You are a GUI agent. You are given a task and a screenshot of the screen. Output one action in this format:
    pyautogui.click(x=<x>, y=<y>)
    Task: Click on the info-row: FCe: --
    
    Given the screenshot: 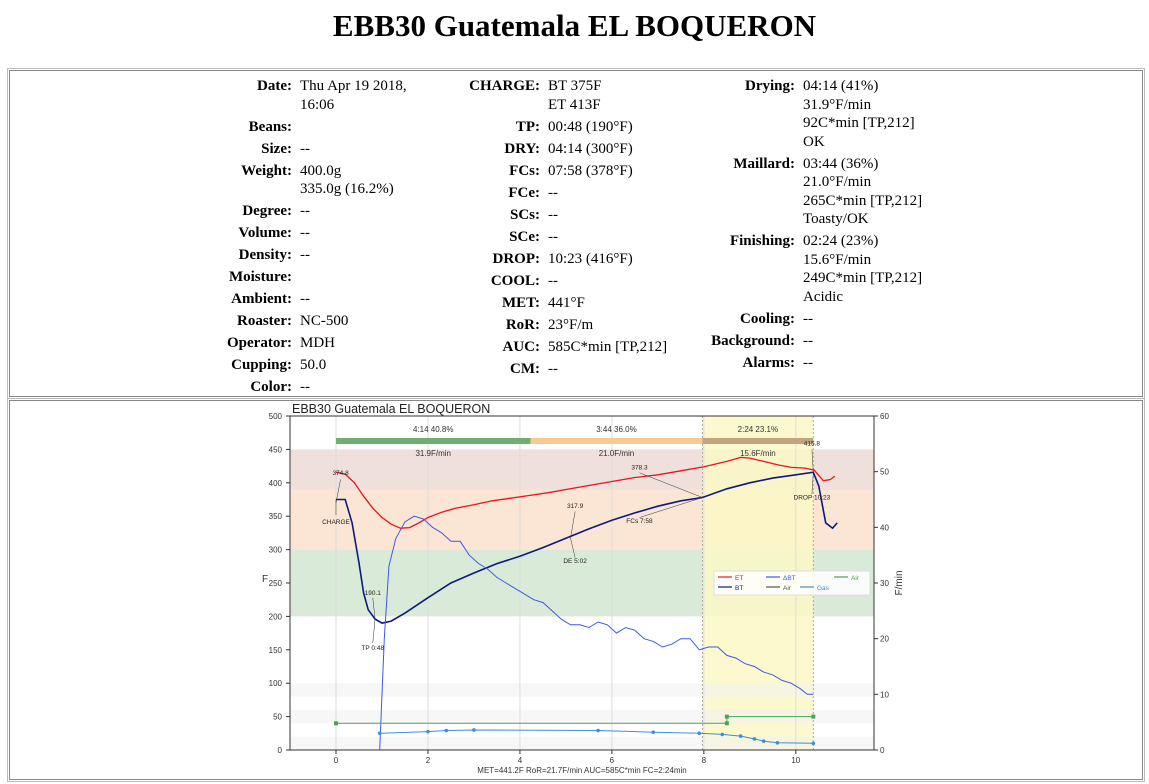 What is the action you would take?
    pyautogui.click(x=553, y=193)
    